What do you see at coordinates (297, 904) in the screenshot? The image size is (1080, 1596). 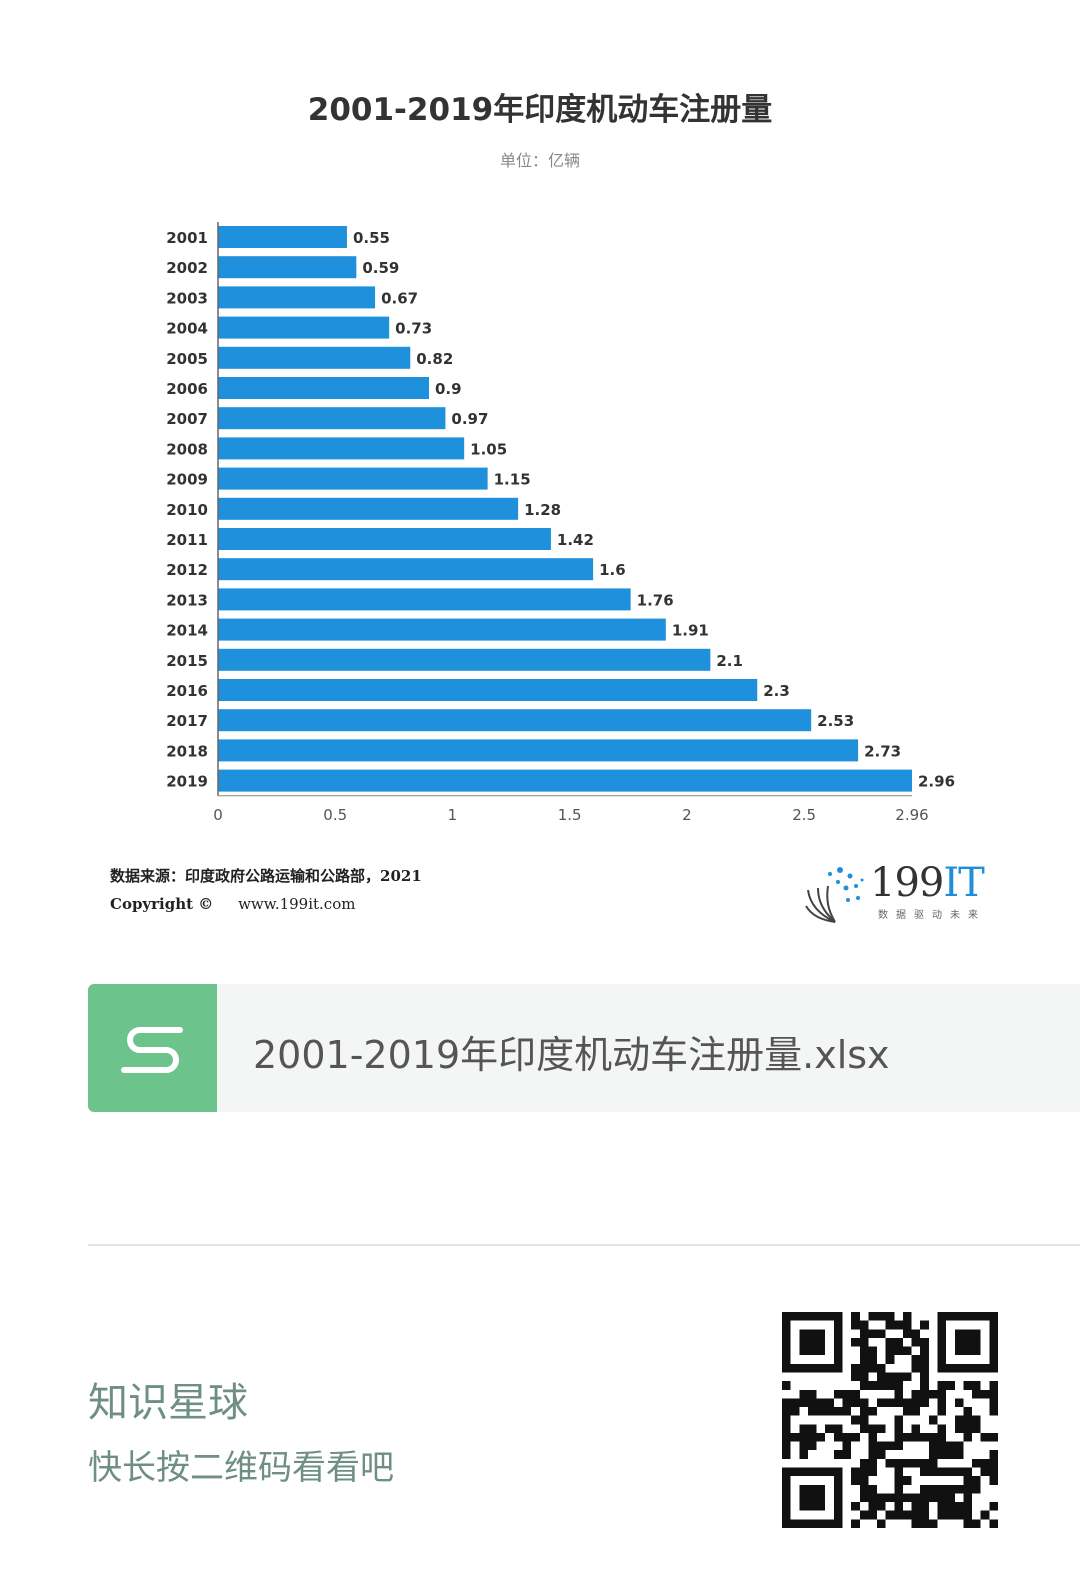 I see `website-link: www.199it.com` at bounding box center [297, 904].